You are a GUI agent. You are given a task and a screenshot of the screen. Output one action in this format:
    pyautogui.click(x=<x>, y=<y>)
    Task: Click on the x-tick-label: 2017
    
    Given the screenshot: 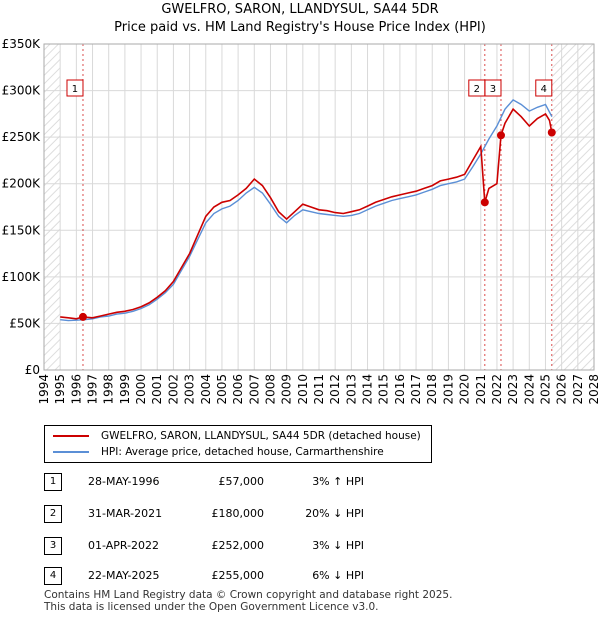 What is the action you would take?
    pyautogui.click(x=416, y=389)
    